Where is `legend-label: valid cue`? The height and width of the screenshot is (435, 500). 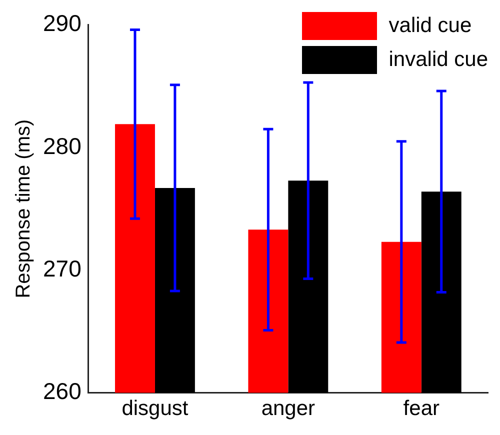
legend-label: valid cue is located at coordinates (430, 26).